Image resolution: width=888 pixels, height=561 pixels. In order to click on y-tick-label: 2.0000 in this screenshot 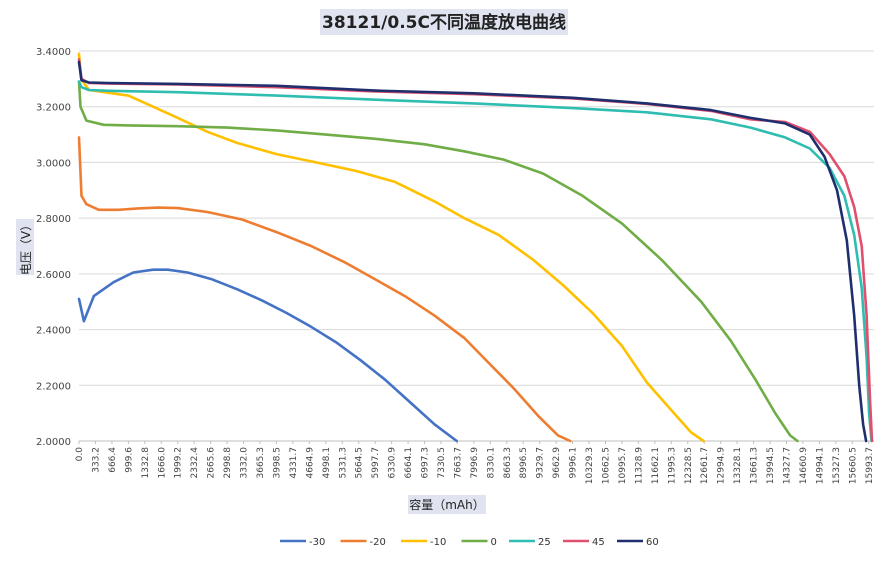, I will do `click(53, 442)`.